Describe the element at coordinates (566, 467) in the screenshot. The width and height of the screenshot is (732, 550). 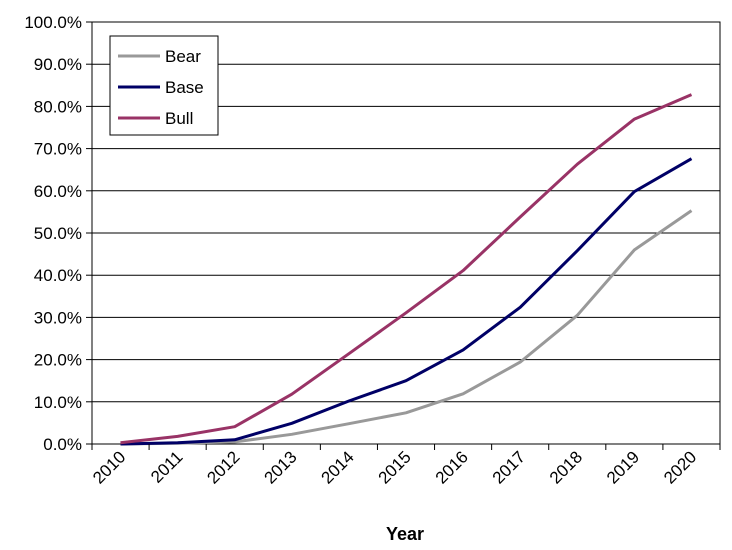
I see `x-tick-label: 2018` at that location.